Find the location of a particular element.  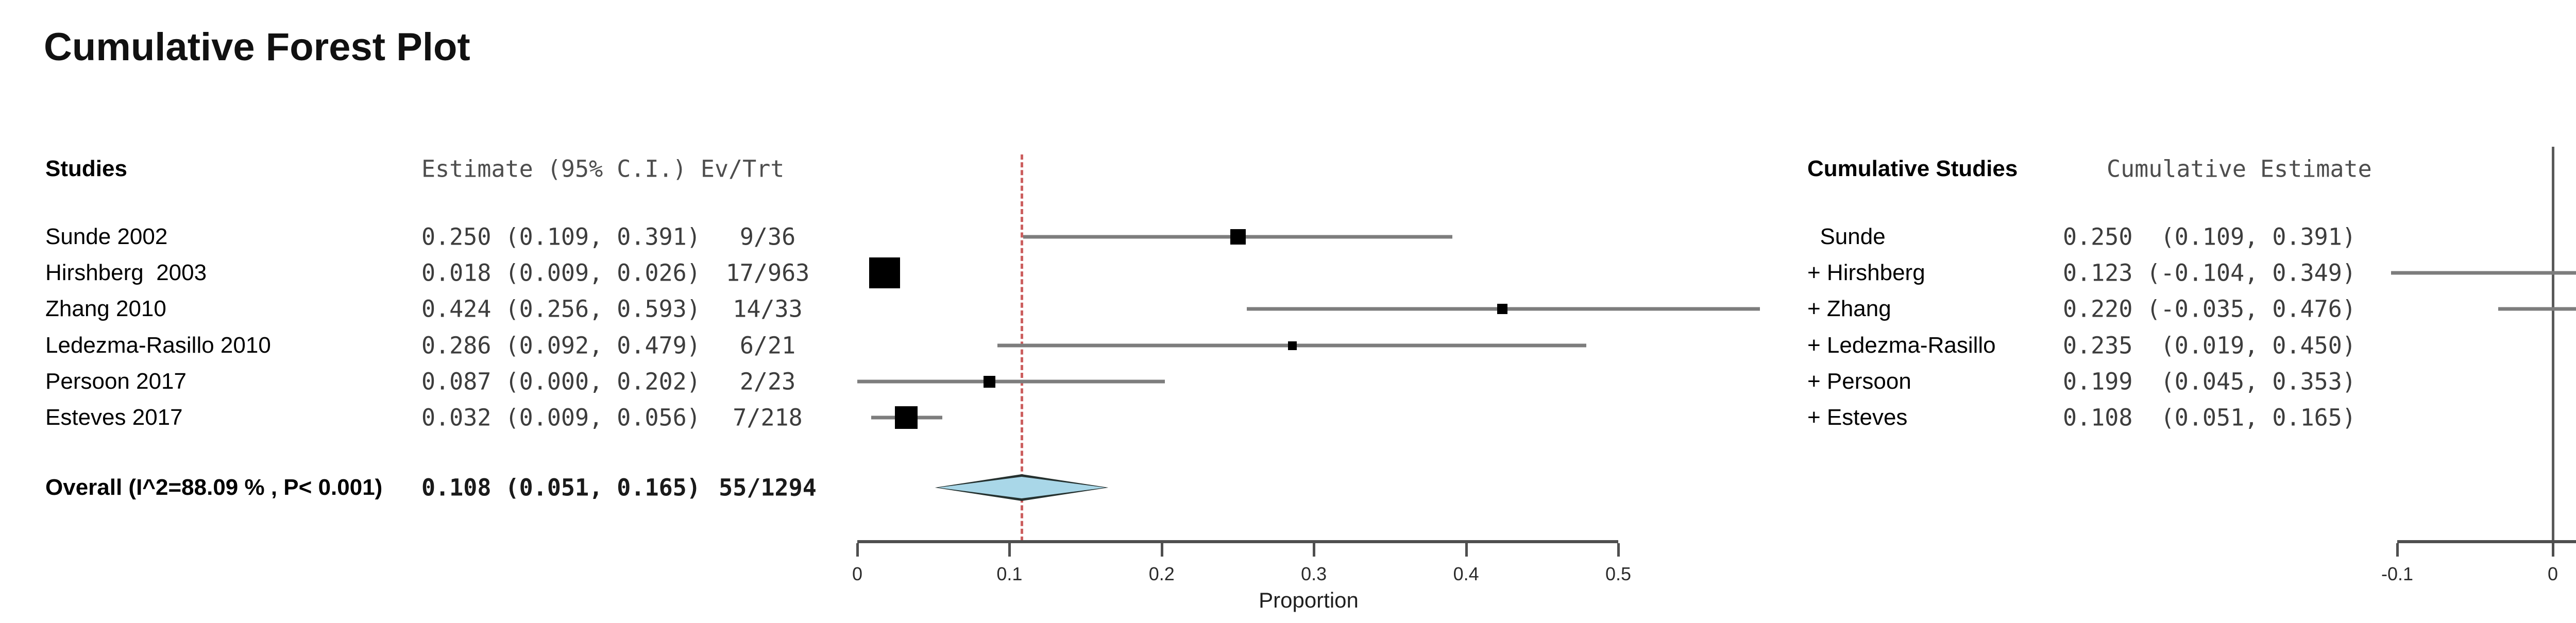

study-row-label: Sunde is located at coordinates (1846, 236).